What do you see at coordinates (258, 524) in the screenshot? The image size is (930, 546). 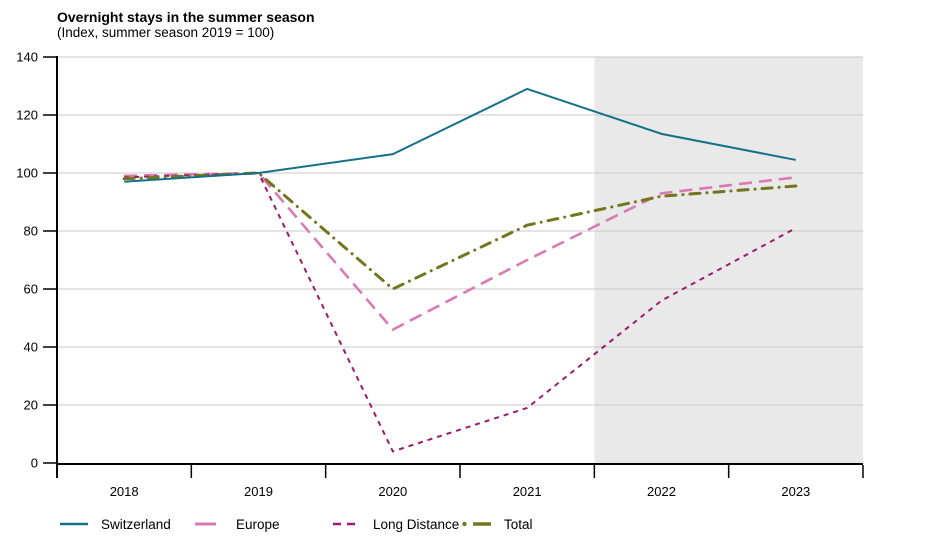 I see `legend-label-europe: Europe` at bounding box center [258, 524].